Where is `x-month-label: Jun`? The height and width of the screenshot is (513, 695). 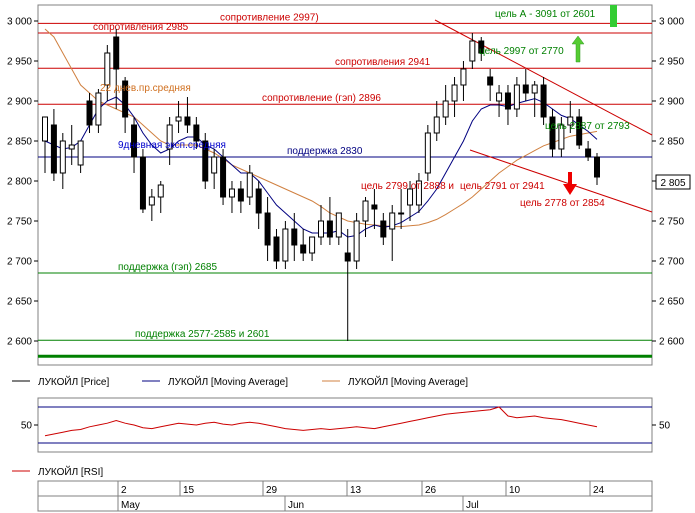
x-month-label: Jun is located at coordinates (296, 505).